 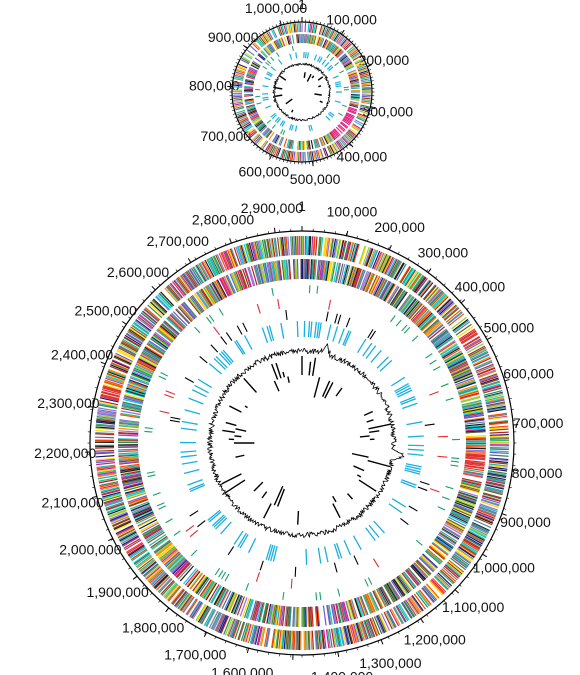 What do you see at coordinates (258, 486) in the screenshot?
I see `gc-skew-bar` at bounding box center [258, 486].